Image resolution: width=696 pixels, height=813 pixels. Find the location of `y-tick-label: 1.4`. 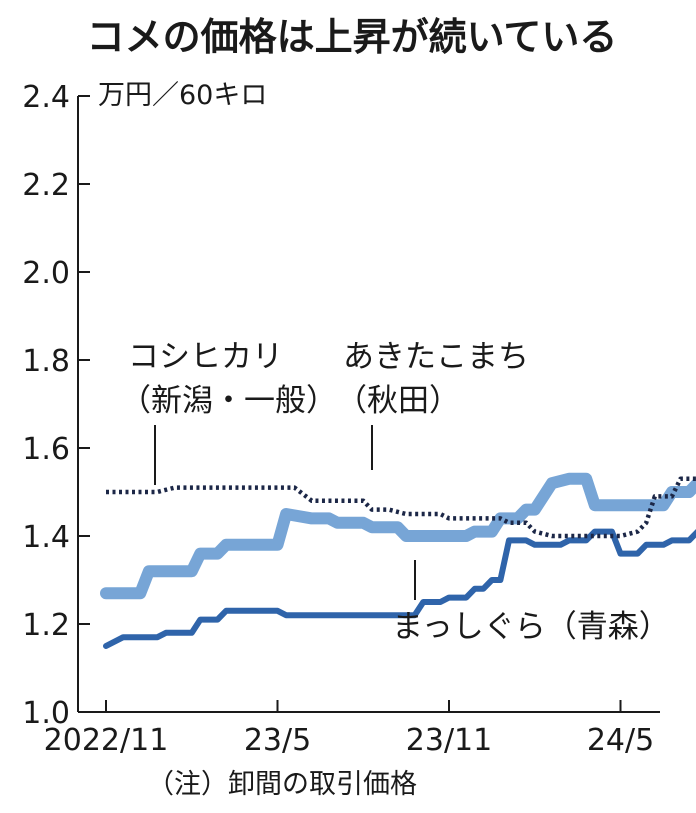

y-tick-label: 1.4 is located at coordinates (46, 537).